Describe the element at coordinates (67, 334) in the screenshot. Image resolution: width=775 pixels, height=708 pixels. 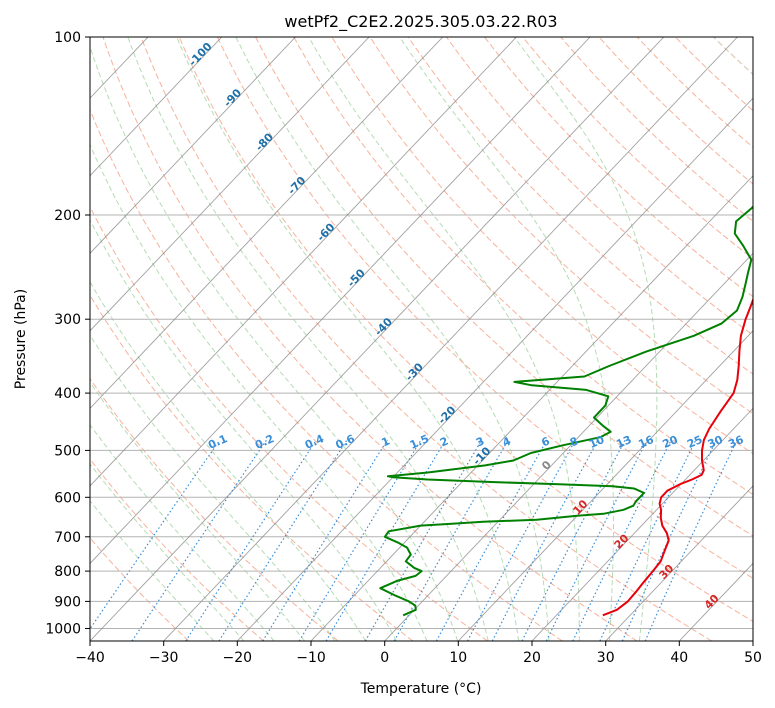
I see `y-axis-ticks: 100 200 300 400 500 600 700 800 900 1000` at that location.